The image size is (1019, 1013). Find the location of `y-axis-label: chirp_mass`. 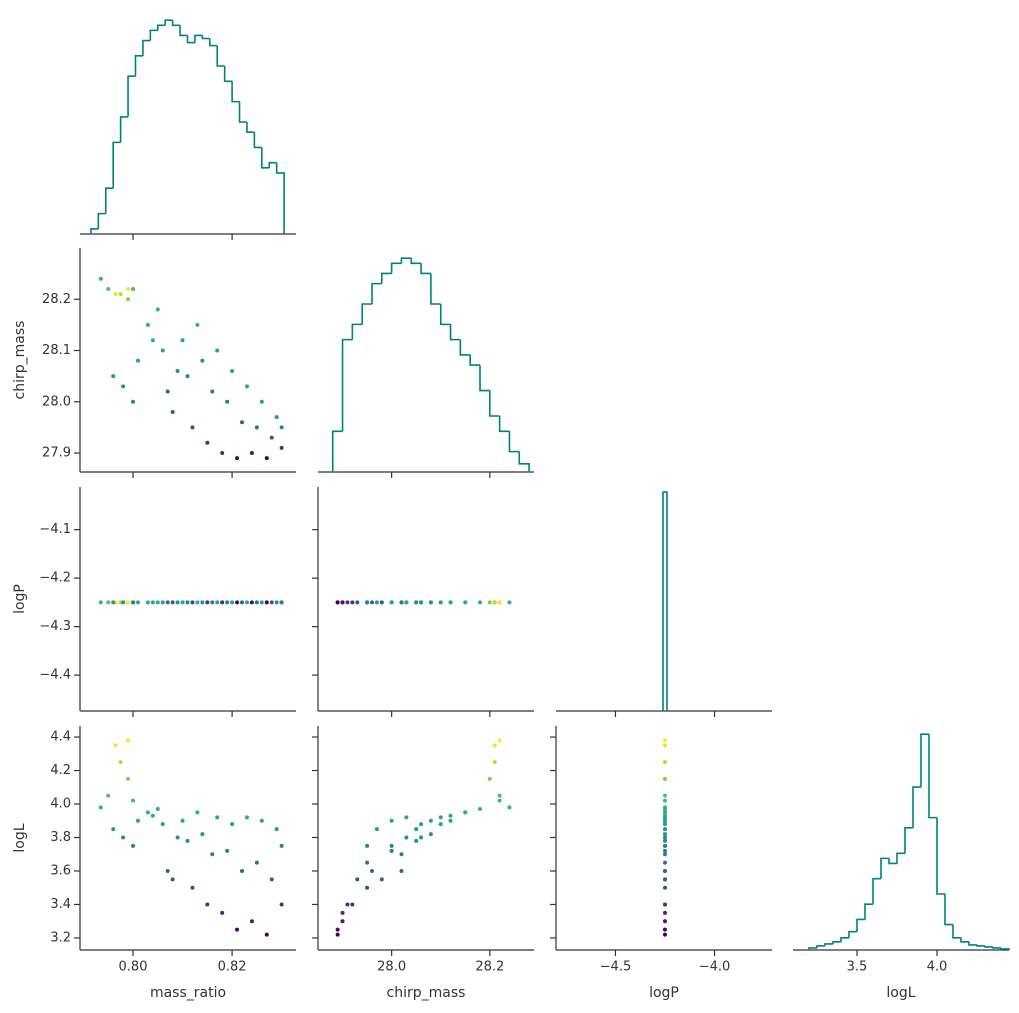

y-axis-label: chirp_mass is located at coordinates (20, 360).